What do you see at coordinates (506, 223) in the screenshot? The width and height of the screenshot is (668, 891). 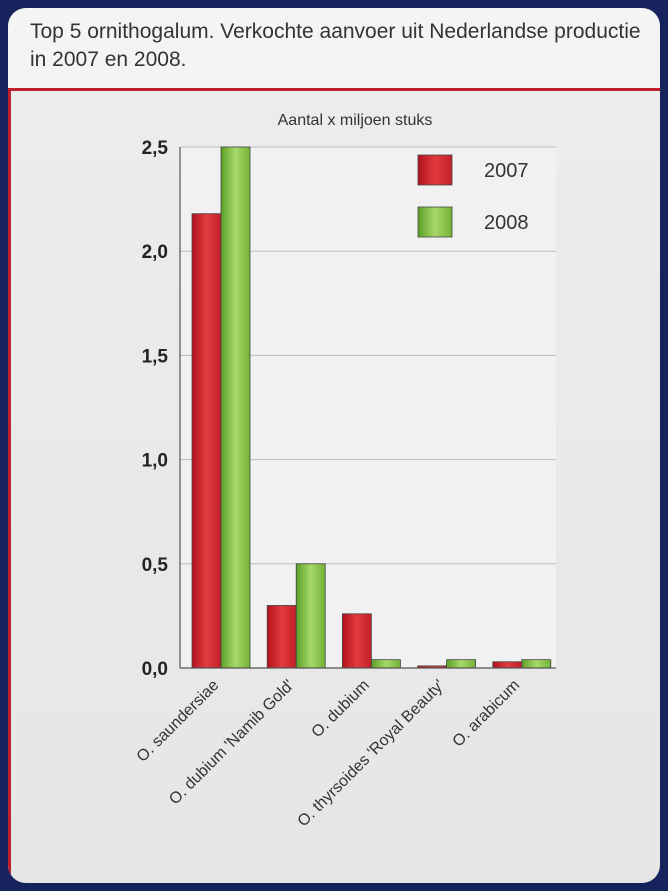 I see `legend-label-2008: 2008` at bounding box center [506, 223].